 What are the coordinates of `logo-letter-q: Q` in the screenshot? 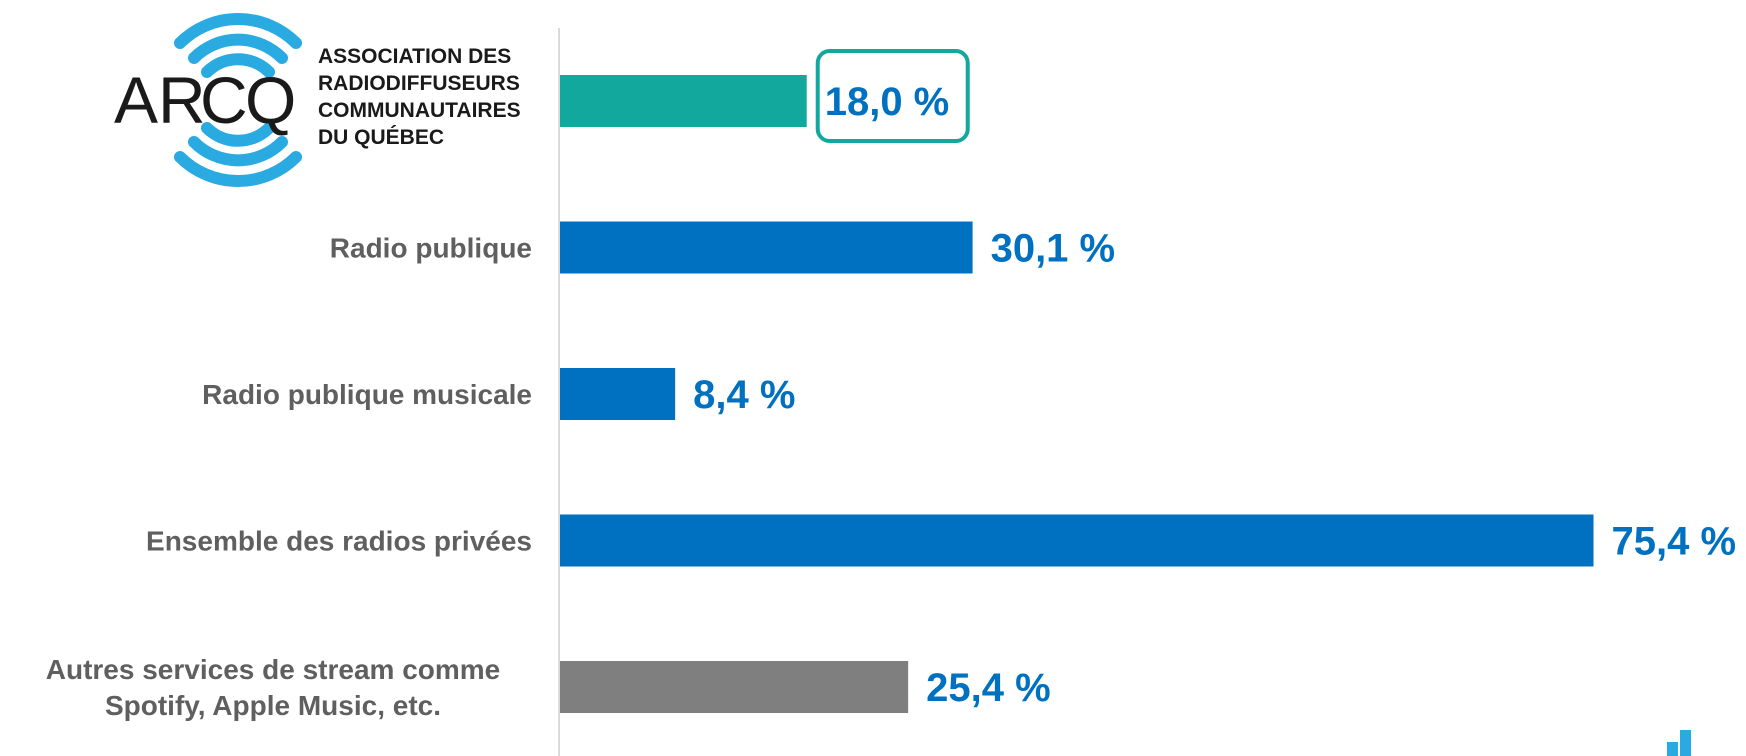 It's located at (270, 100).